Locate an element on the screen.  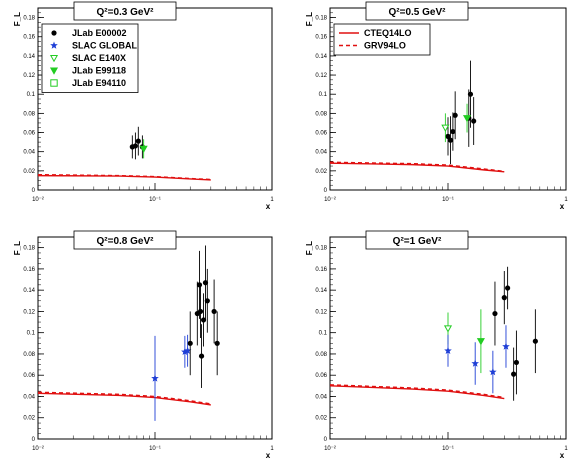
panel-title: Q²=0.8 GeV² is located at coordinates (126, 241).